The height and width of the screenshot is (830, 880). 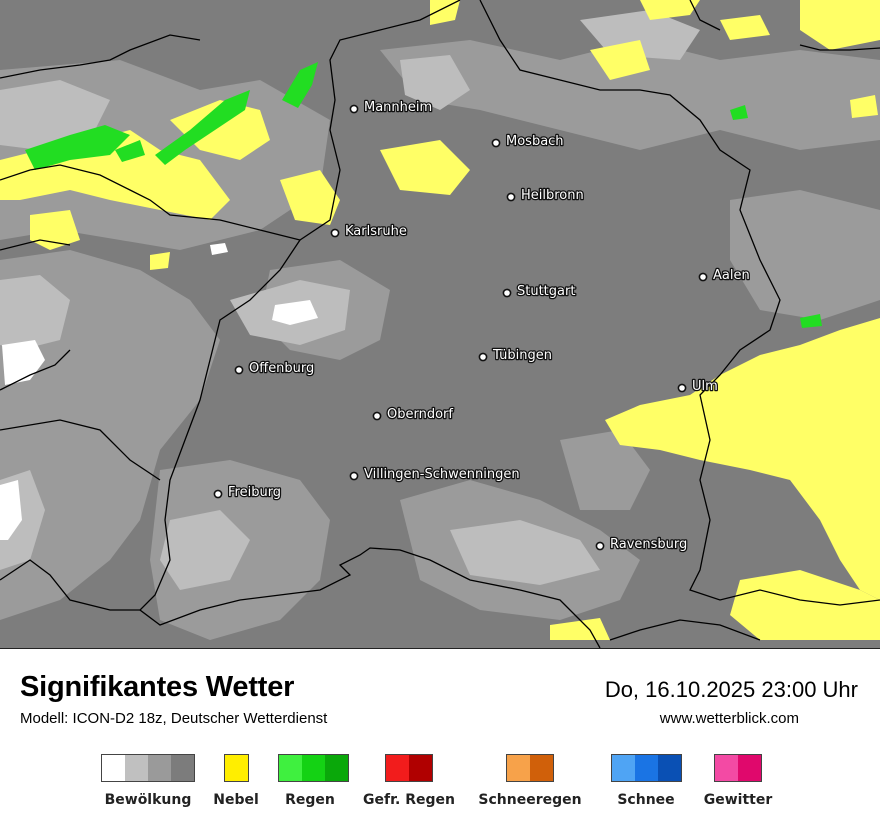 I want to click on legend-swatches-schnee, so click(x=646, y=768).